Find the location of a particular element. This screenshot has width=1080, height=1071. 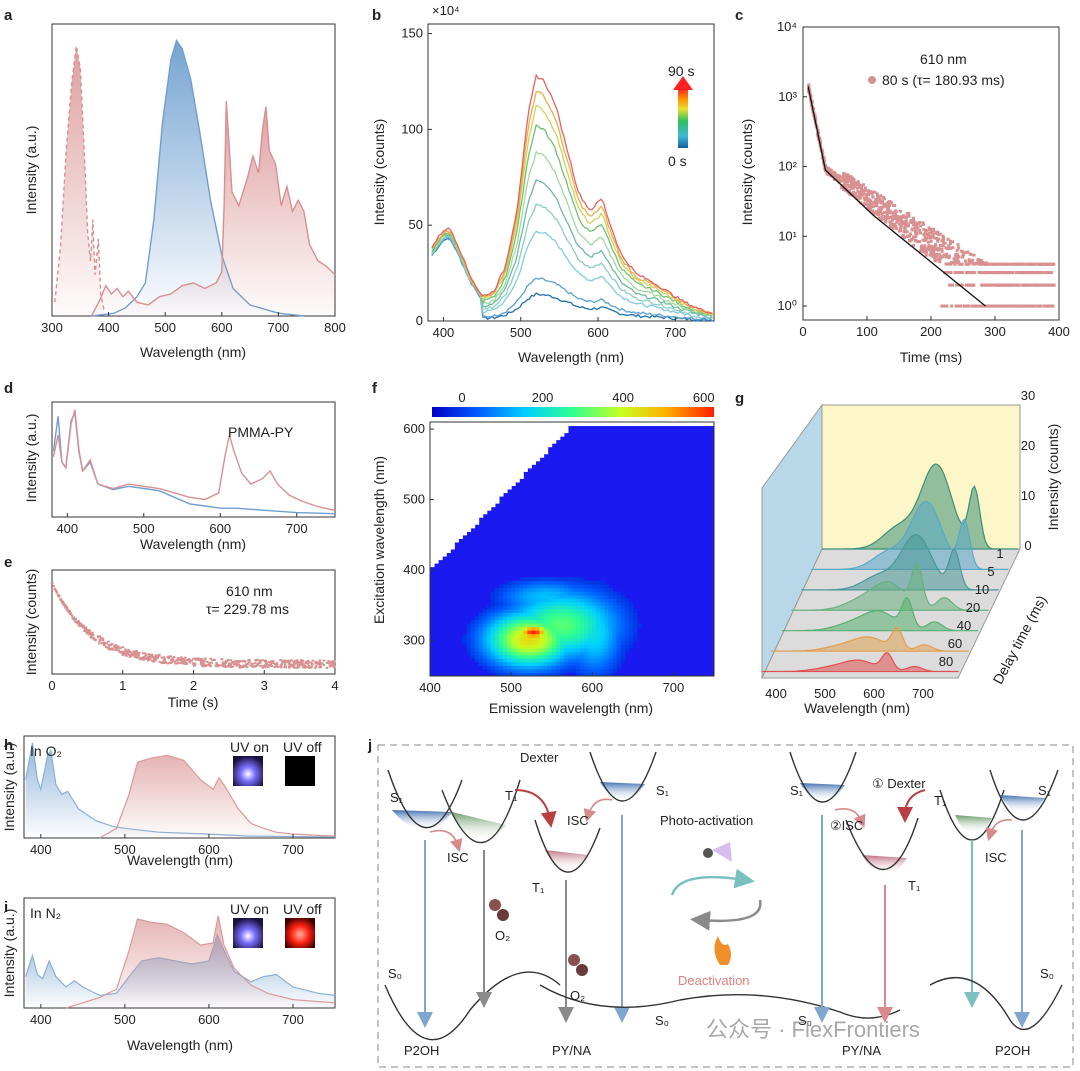

panel-b-series-90s is located at coordinates (572, 193).